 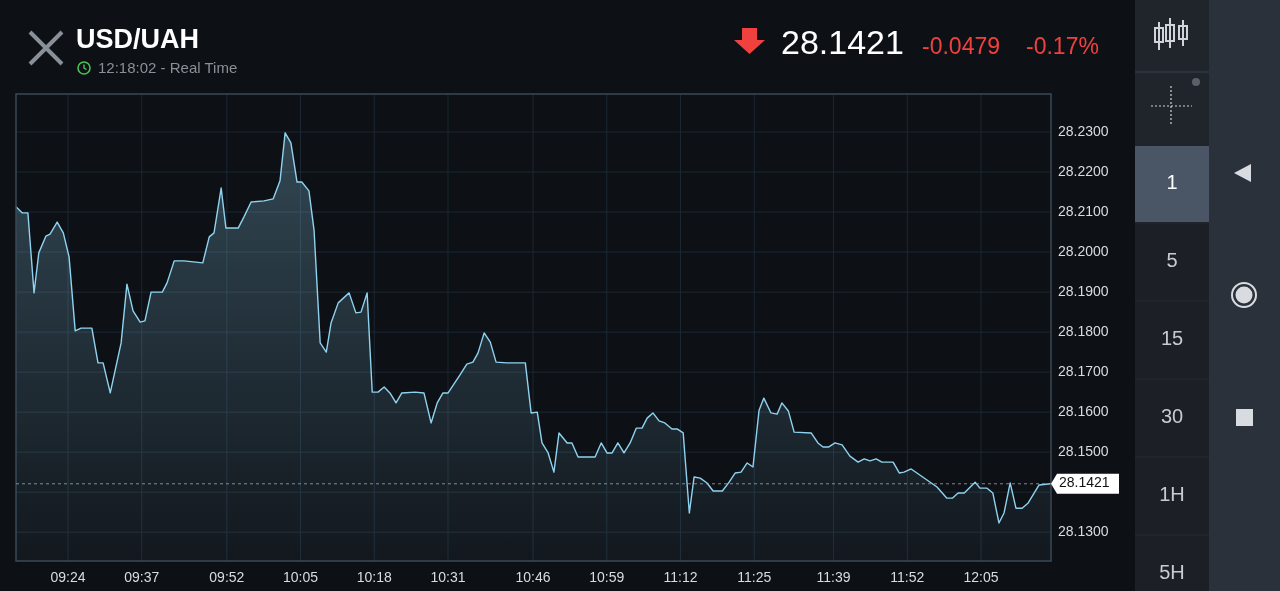 I want to click on text: 1, so click(x=1172, y=182).